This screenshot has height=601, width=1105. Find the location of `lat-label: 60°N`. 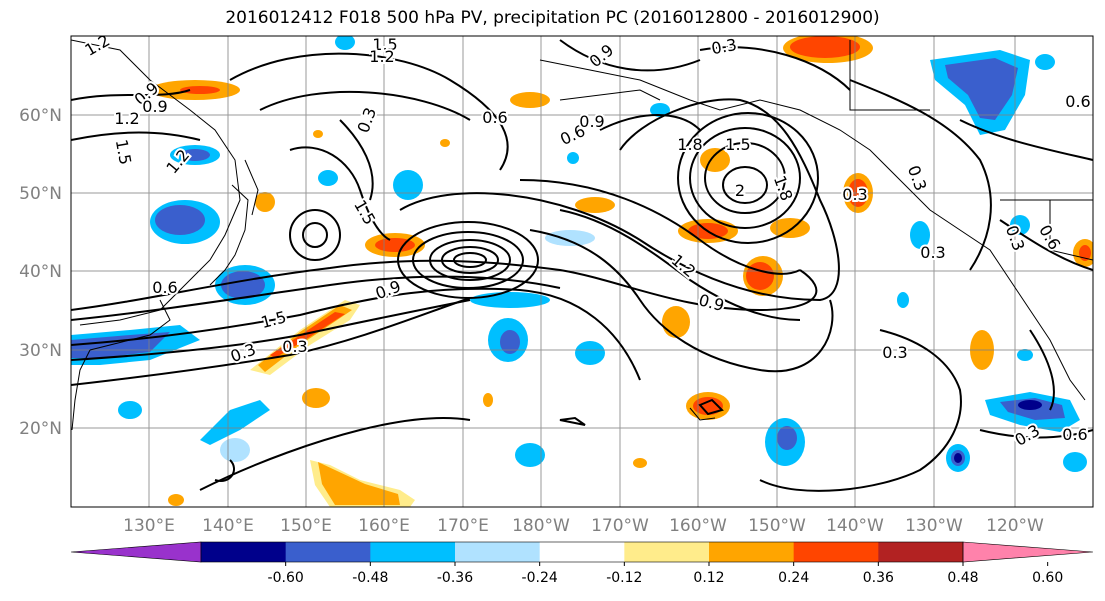

lat-label: 60°N is located at coordinates (40, 116).